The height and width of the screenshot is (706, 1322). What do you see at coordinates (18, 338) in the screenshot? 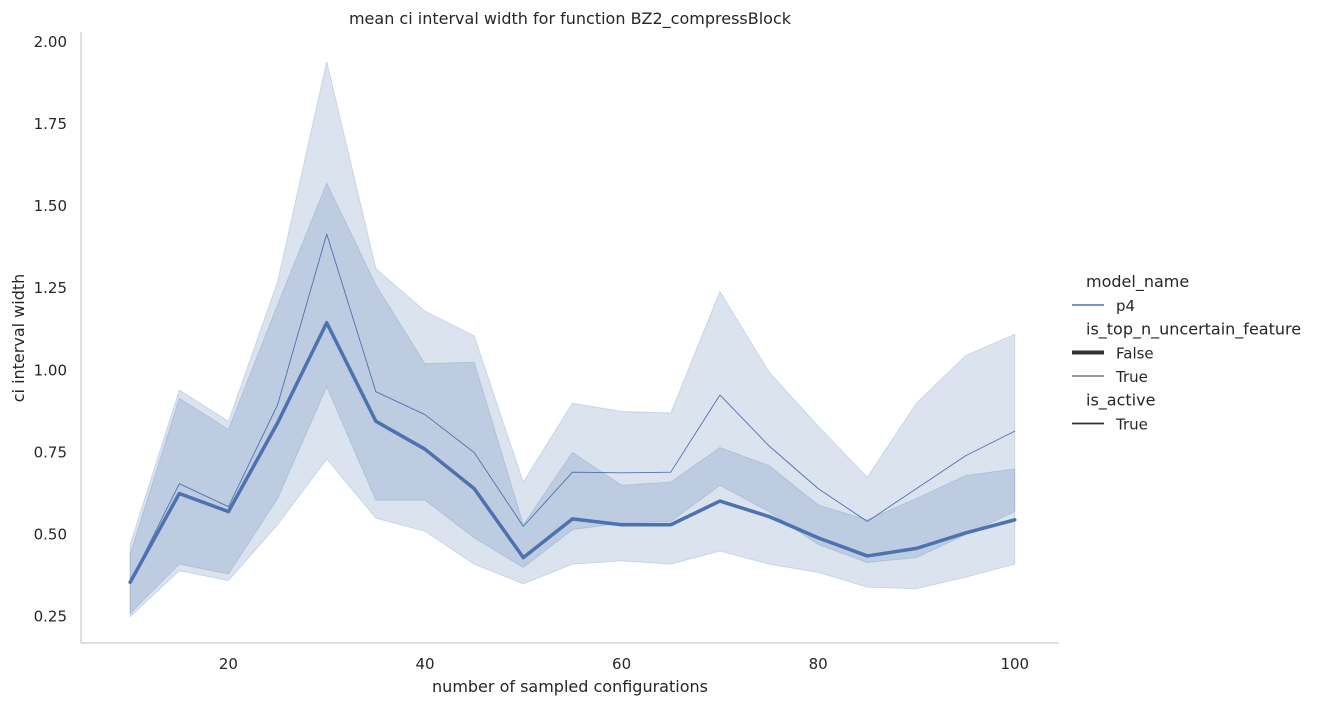
I see `y-axis-label: ci interval width` at bounding box center [18, 338].